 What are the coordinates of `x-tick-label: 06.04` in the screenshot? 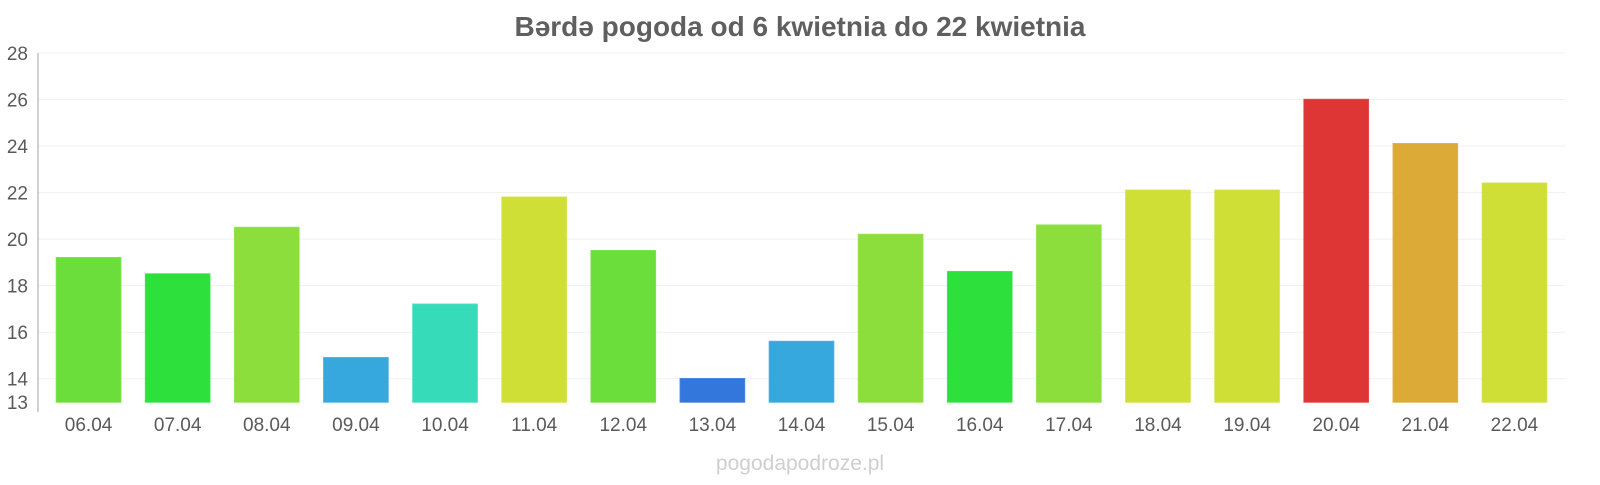 It's located at (89, 425).